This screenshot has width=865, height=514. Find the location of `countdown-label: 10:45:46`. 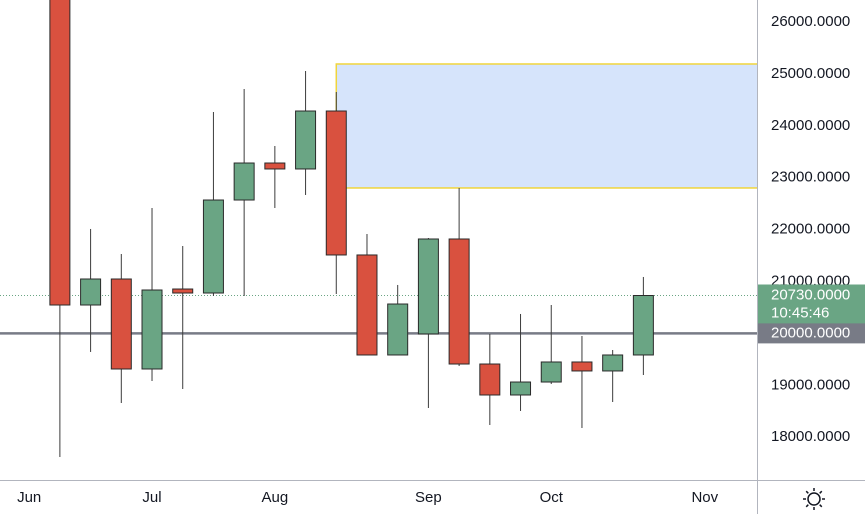

countdown-label: 10:45:46 is located at coordinates (800, 312).